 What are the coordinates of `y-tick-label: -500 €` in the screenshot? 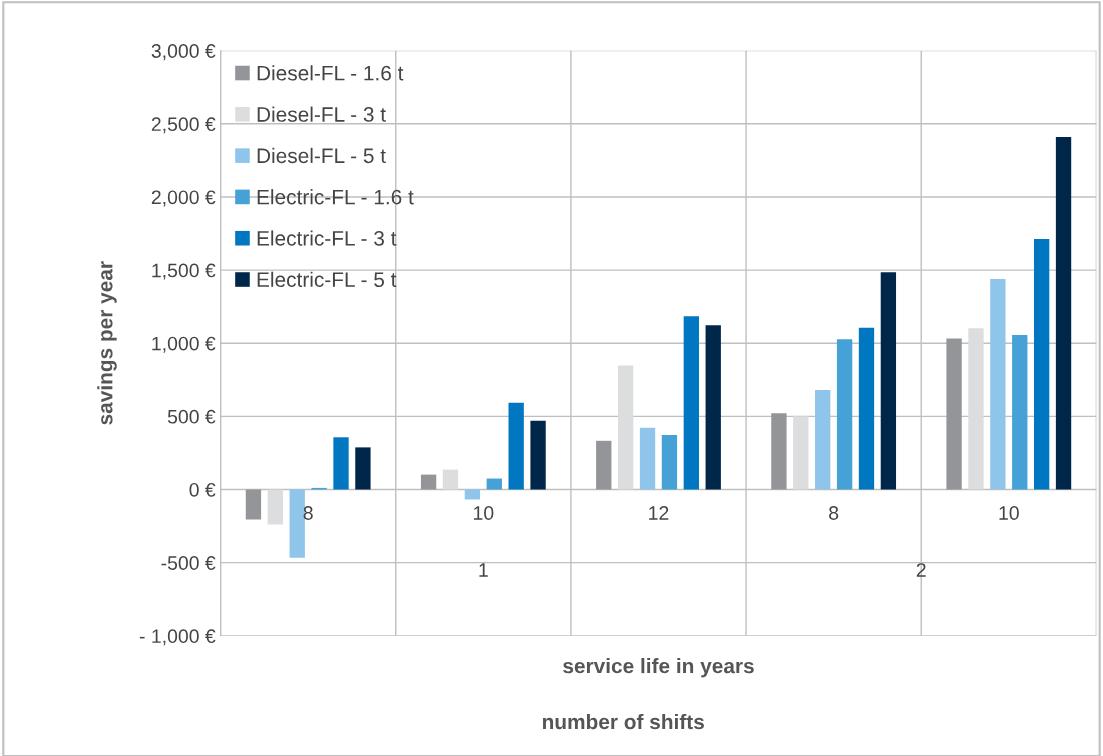 It's located at (188, 563).